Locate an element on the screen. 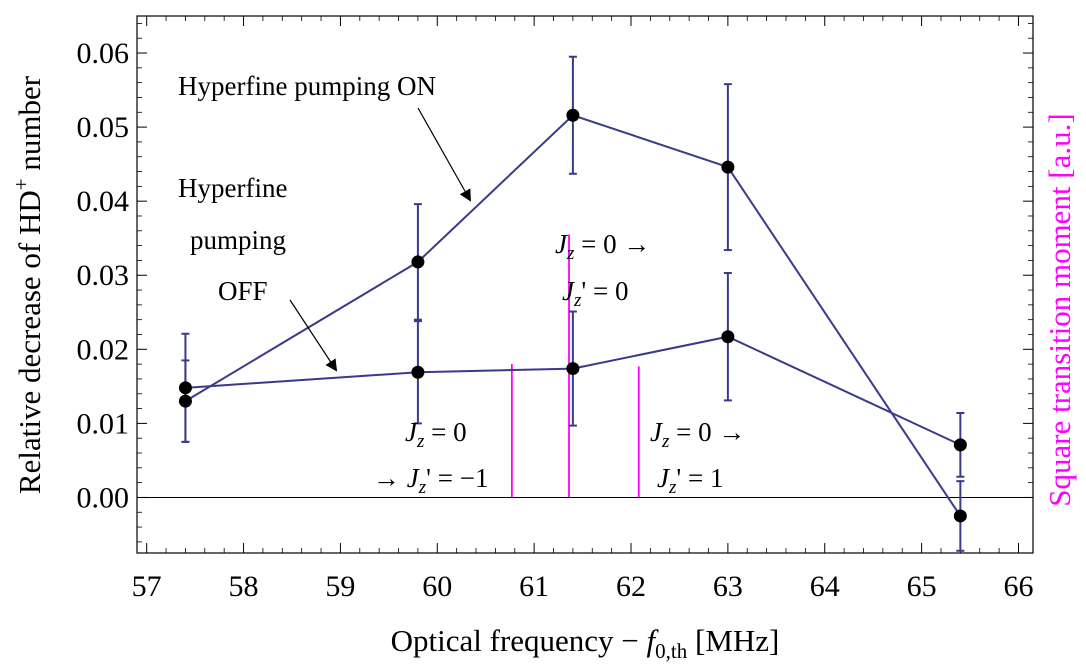 The width and height of the screenshot is (1086, 665). y-tick-label: 0.06 is located at coordinates (103, 53).